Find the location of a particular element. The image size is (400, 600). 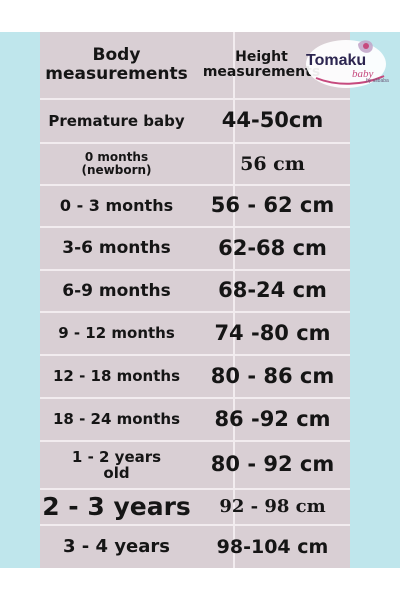

age-cell: 3 - 4 years is located at coordinates (116, 547).